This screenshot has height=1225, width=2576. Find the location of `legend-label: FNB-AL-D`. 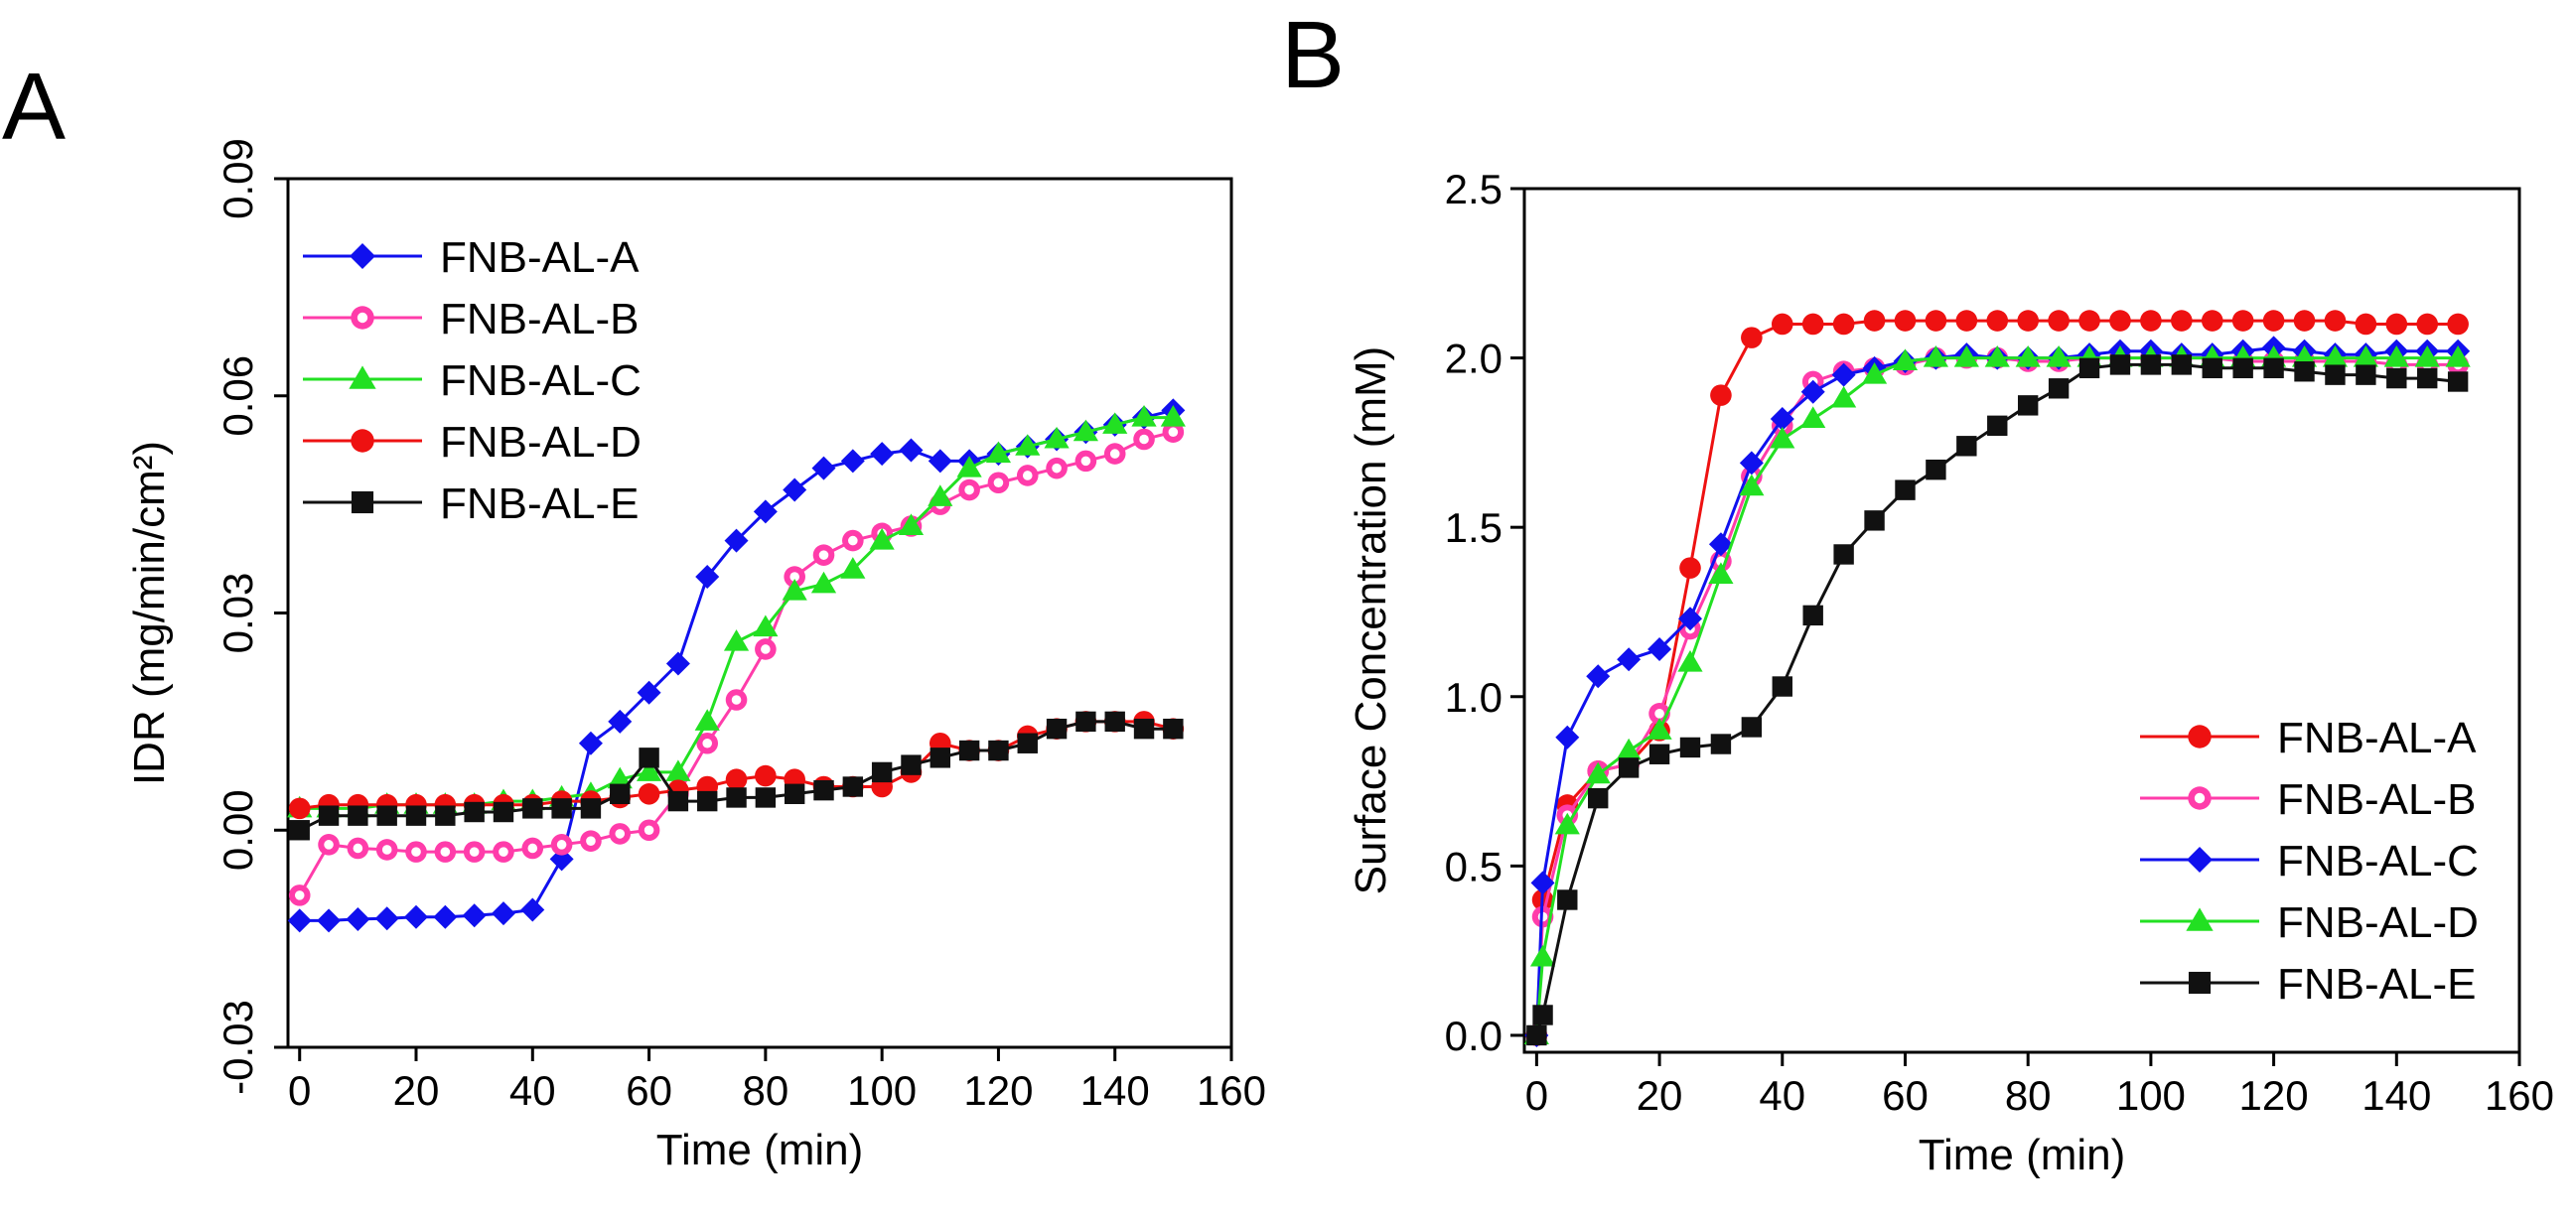

legend-label: FNB-AL-D is located at coordinates (2378, 923).